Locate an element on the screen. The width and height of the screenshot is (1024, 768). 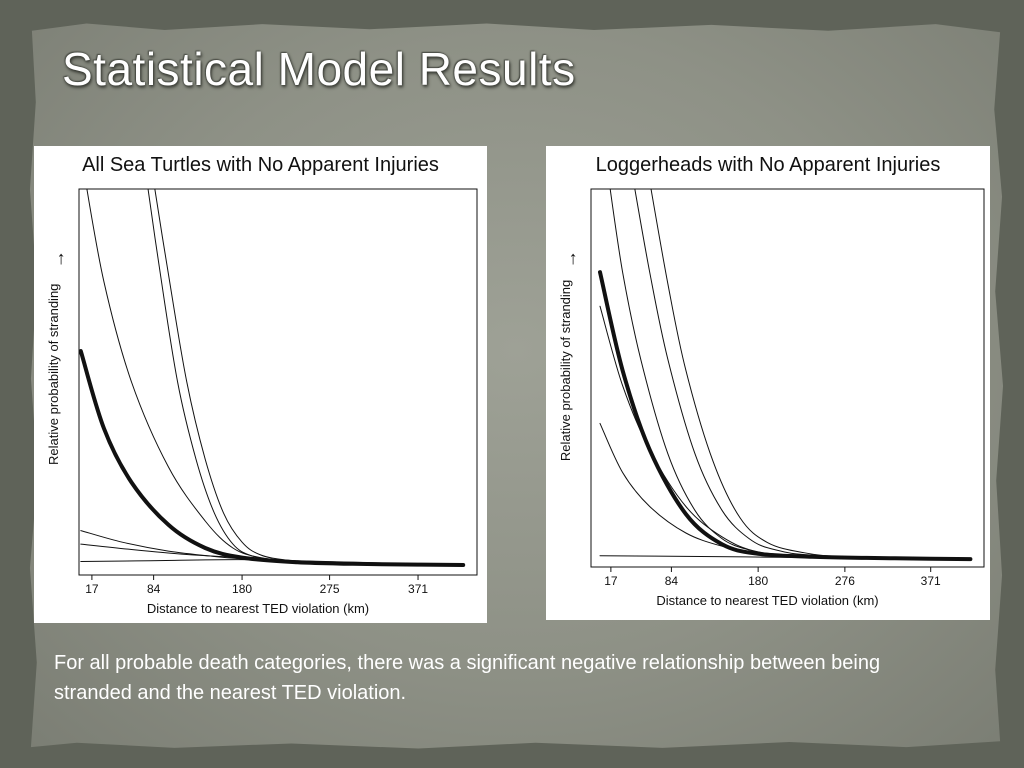
x-ticks: 17 84 180 276 371 is located at coordinates (772, 577).